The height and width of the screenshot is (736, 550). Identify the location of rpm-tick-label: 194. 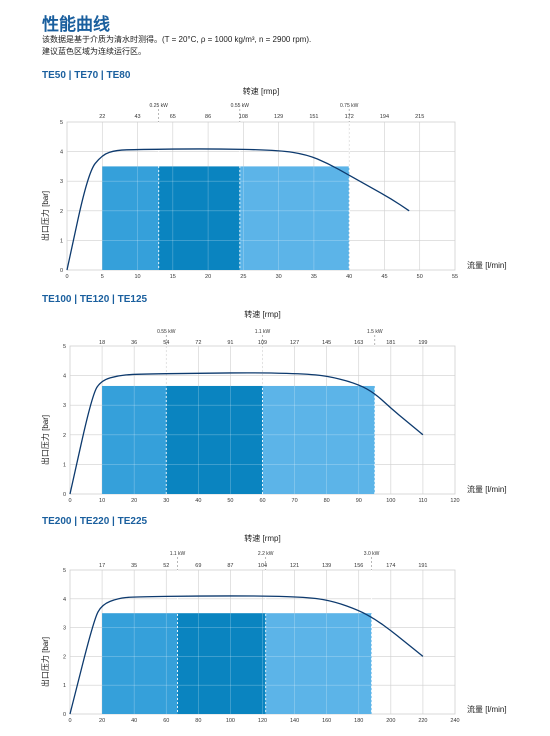
(384, 117).